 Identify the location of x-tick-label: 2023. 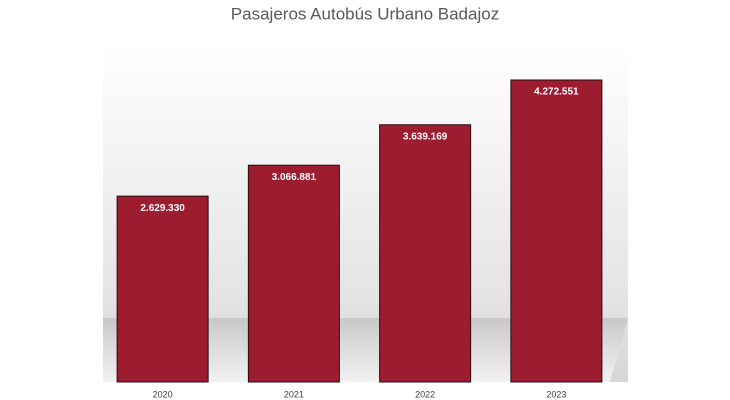
(556, 394).